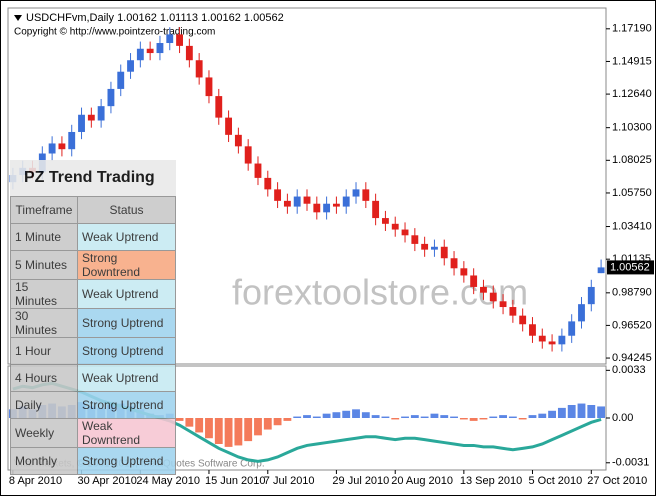  What do you see at coordinates (93, 433) in the screenshot?
I see `trend-row: Weekly Weak Downtrend` at bounding box center [93, 433].